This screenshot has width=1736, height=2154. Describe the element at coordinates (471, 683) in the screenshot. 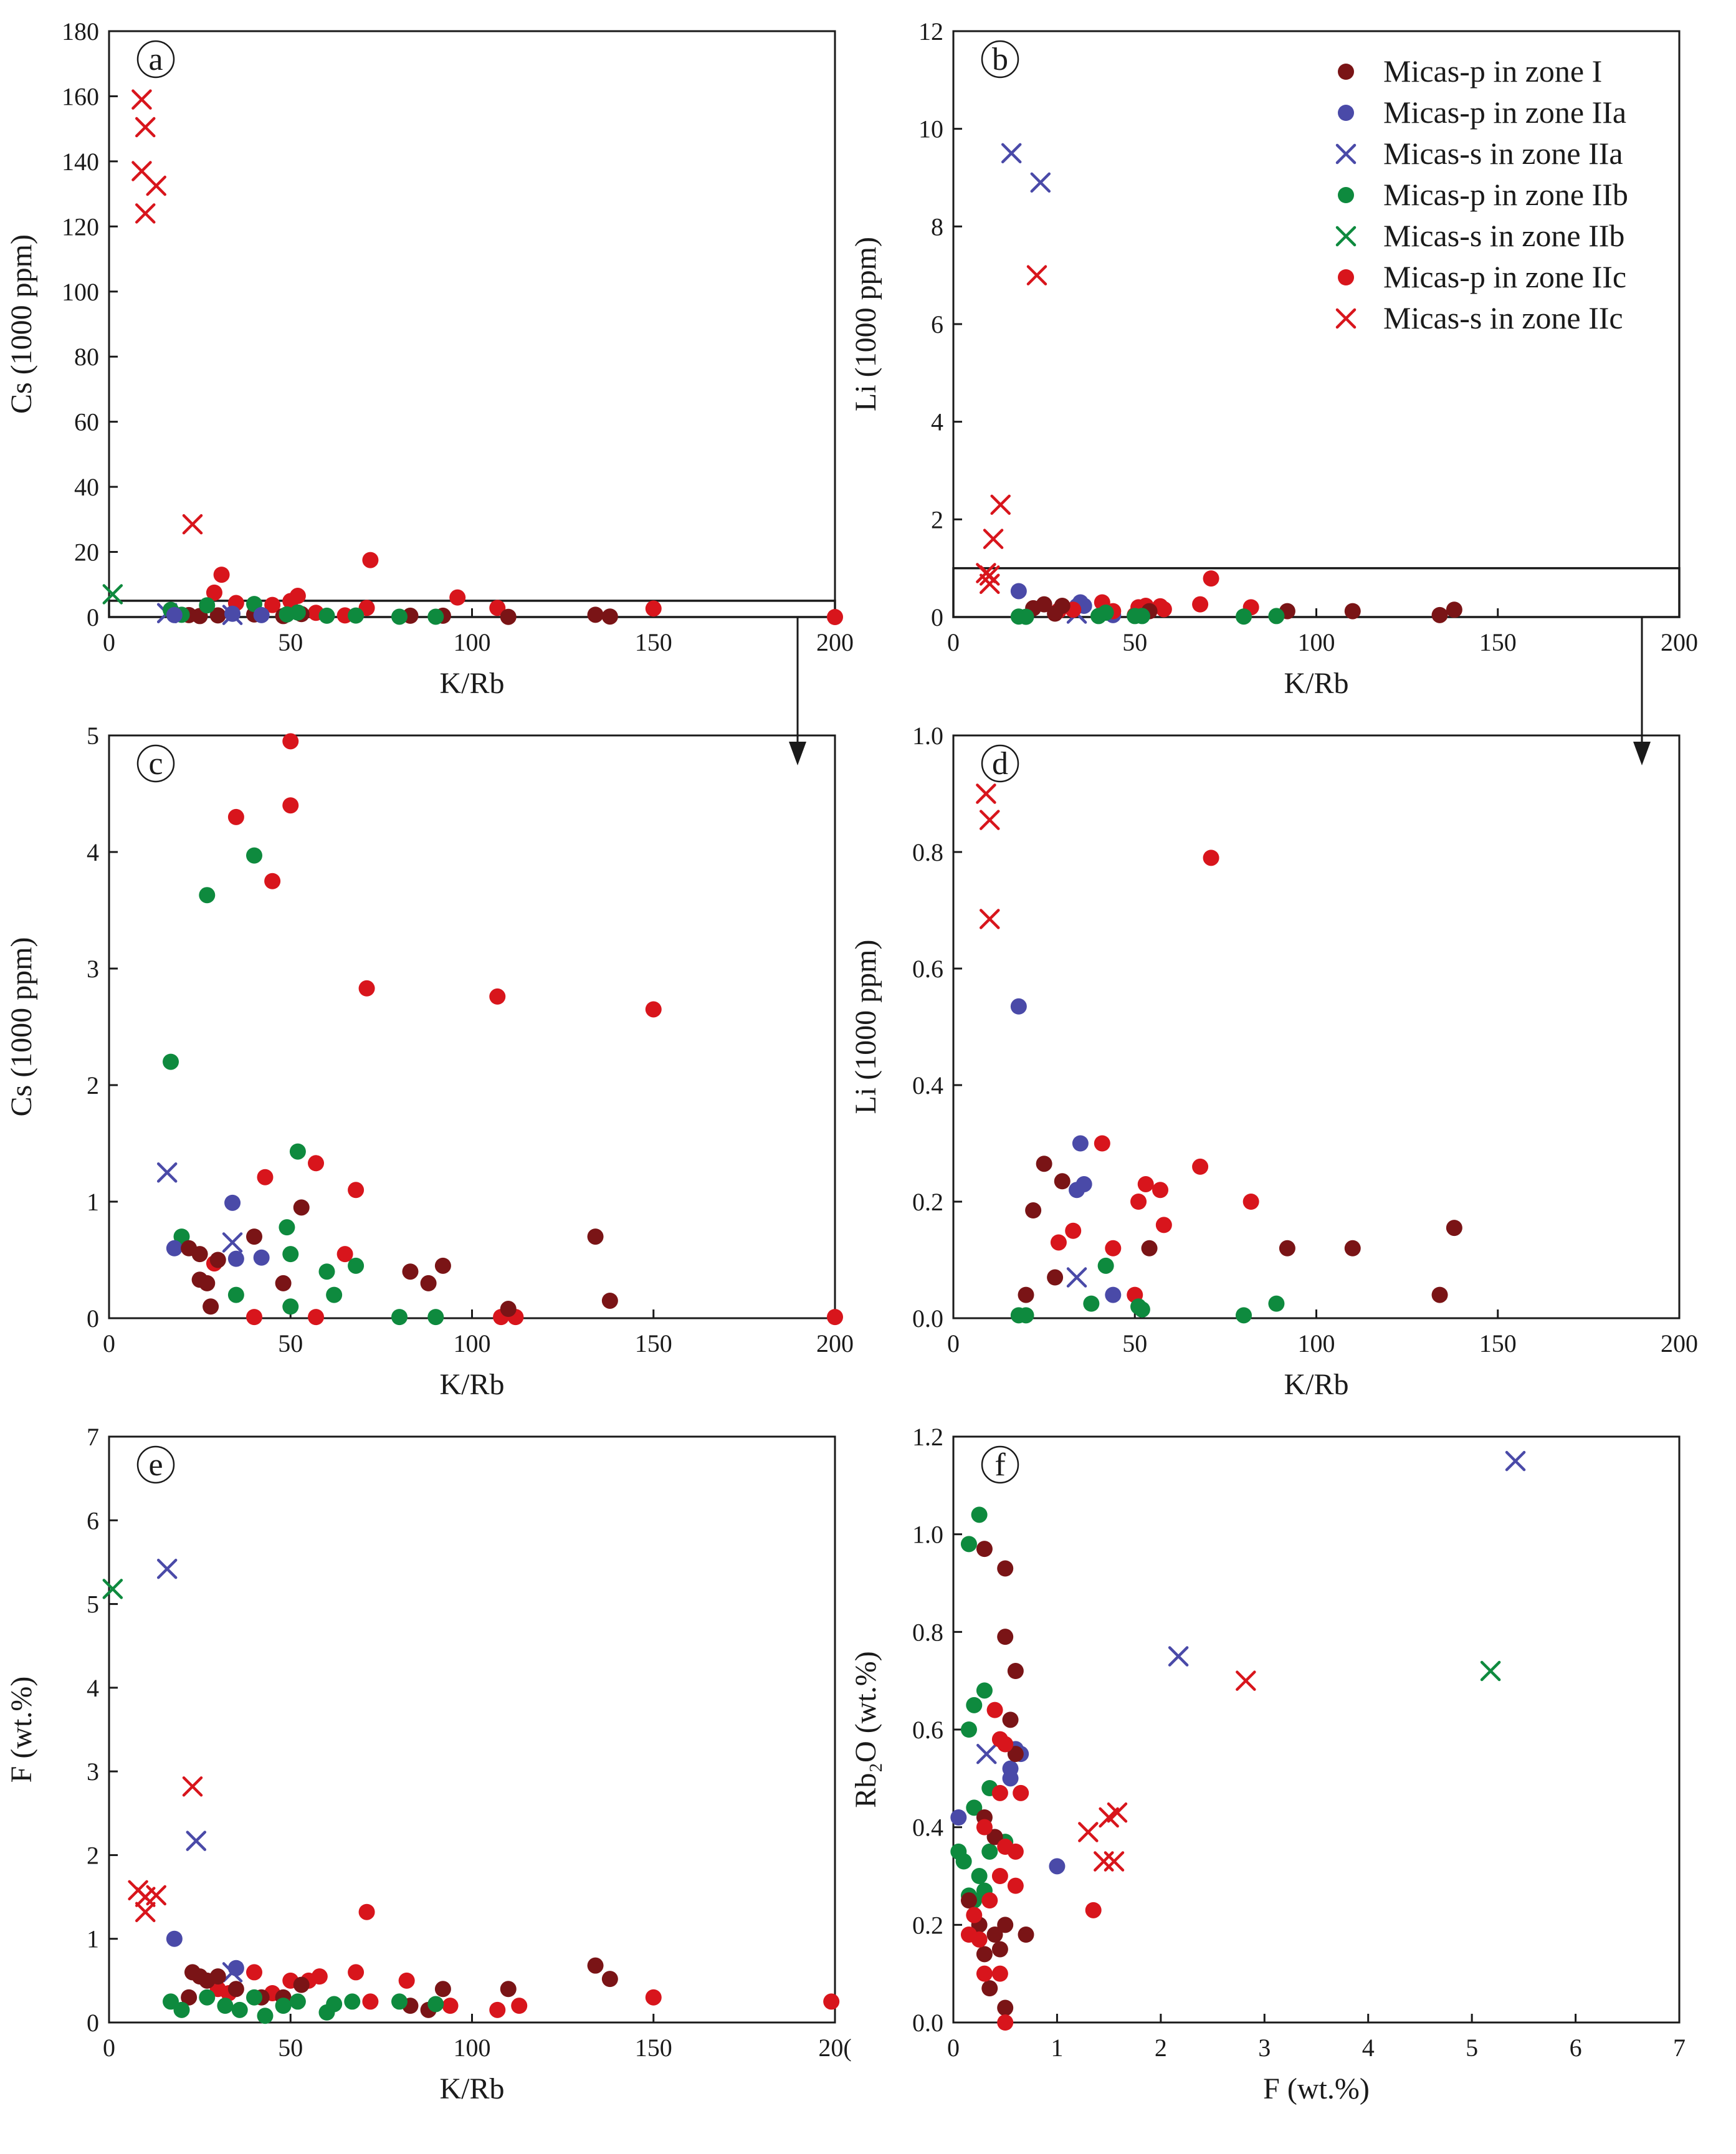

I see `x-axis-label: K/Rb` at that location.